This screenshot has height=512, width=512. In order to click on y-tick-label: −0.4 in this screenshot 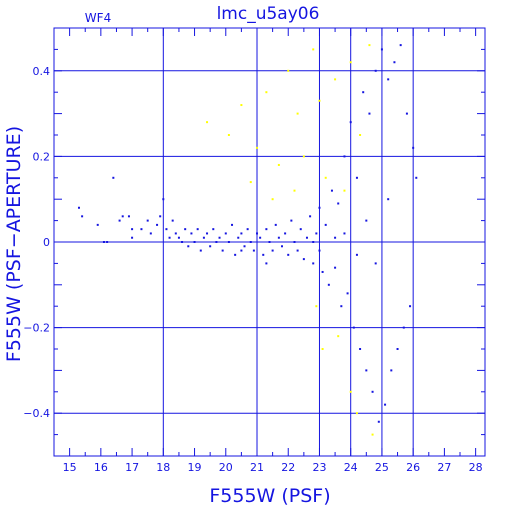, I will do `click(36, 413)`.